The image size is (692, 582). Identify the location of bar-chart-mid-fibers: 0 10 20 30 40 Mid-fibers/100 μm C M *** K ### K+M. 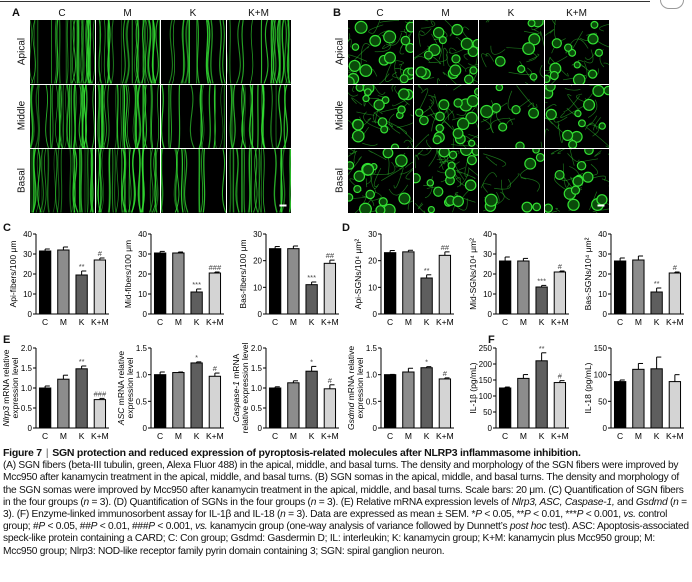
(173, 278).